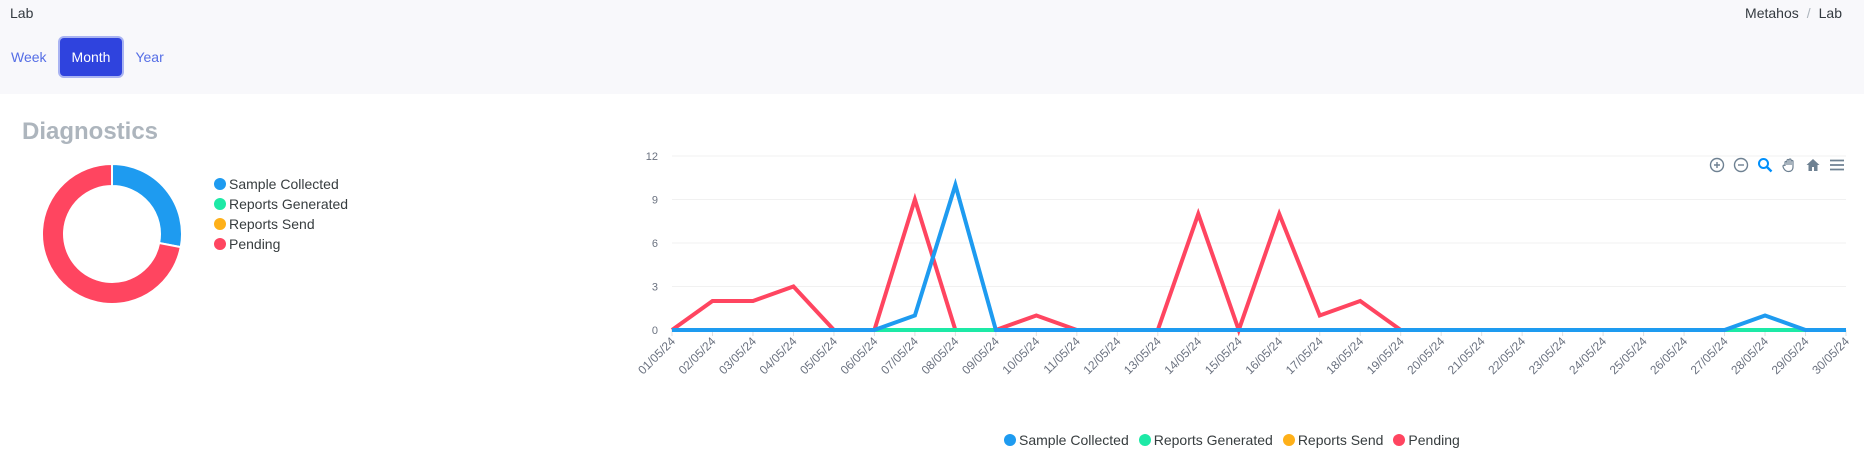 The height and width of the screenshot is (475, 1864). Describe the element at coordinates (1717, 165) in the screenshot. I see `zoom-in-icon` at that location.